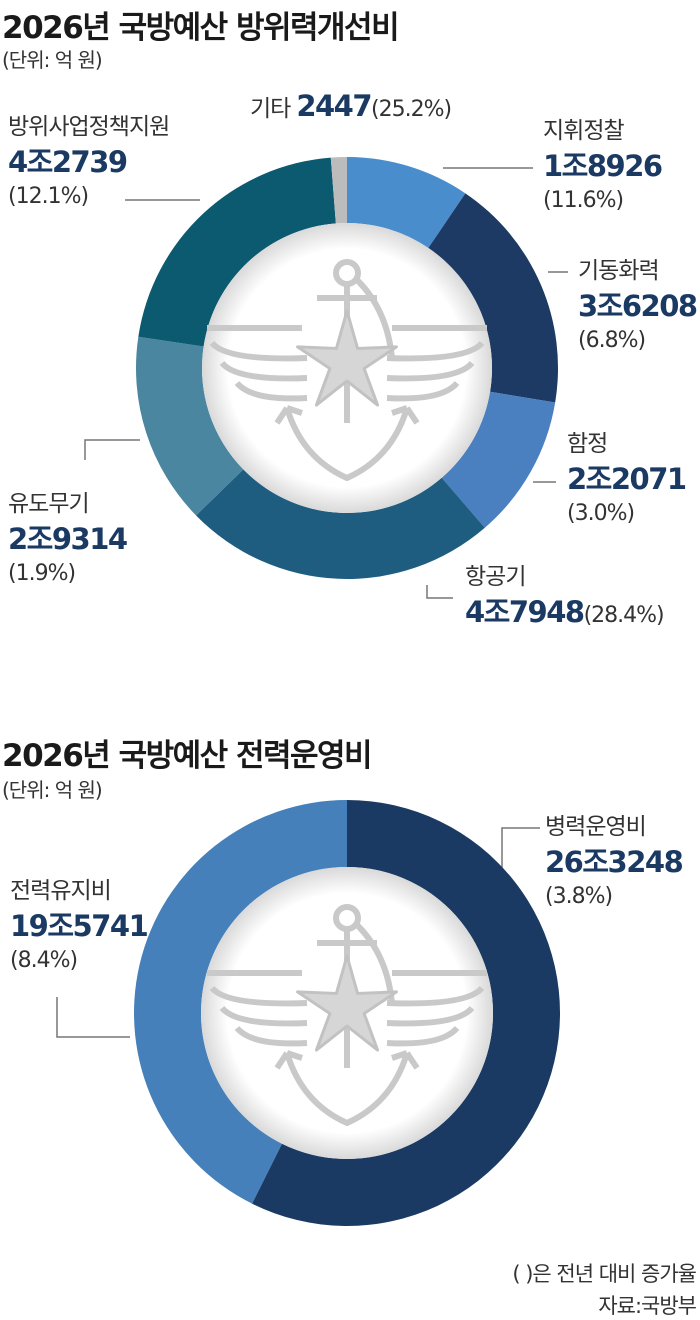 Image resolution: width=700 pixels, height=1320 pixels. Describe the element at coordinates (624, 615) in the screenshot. I see `label-change: (28.4%)` at that location.